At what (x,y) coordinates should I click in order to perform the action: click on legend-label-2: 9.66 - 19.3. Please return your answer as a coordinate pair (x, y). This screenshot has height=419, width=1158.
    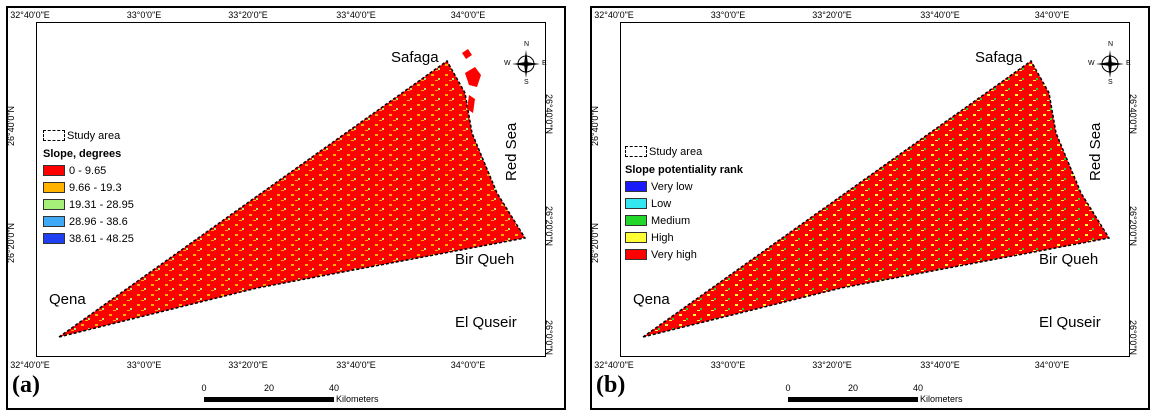
    Looking at the image, I should click on (95, 187).